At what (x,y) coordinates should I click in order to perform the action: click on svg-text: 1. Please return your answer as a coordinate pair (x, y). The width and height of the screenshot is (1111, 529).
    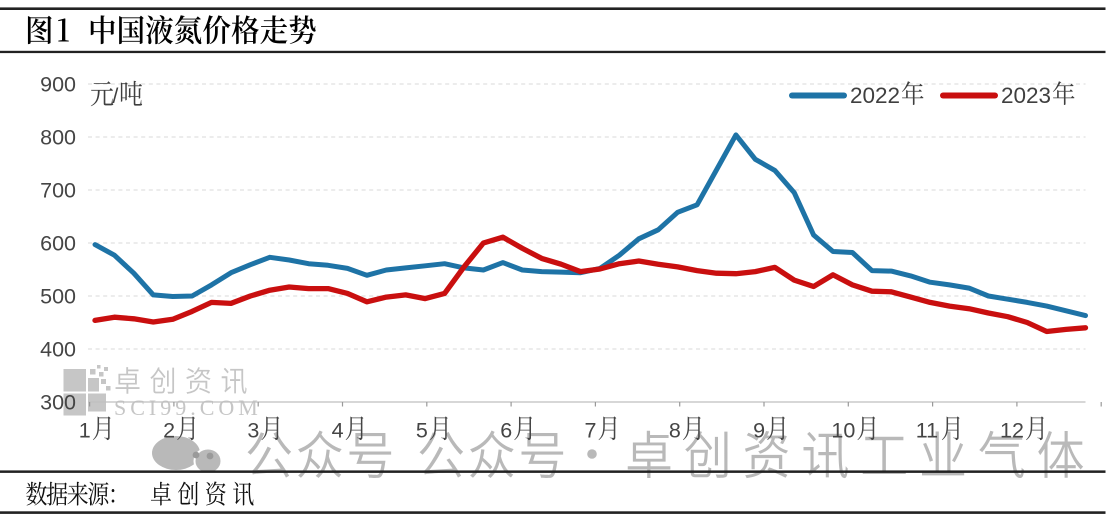
    Looking at the image, I should click on (85, 431).